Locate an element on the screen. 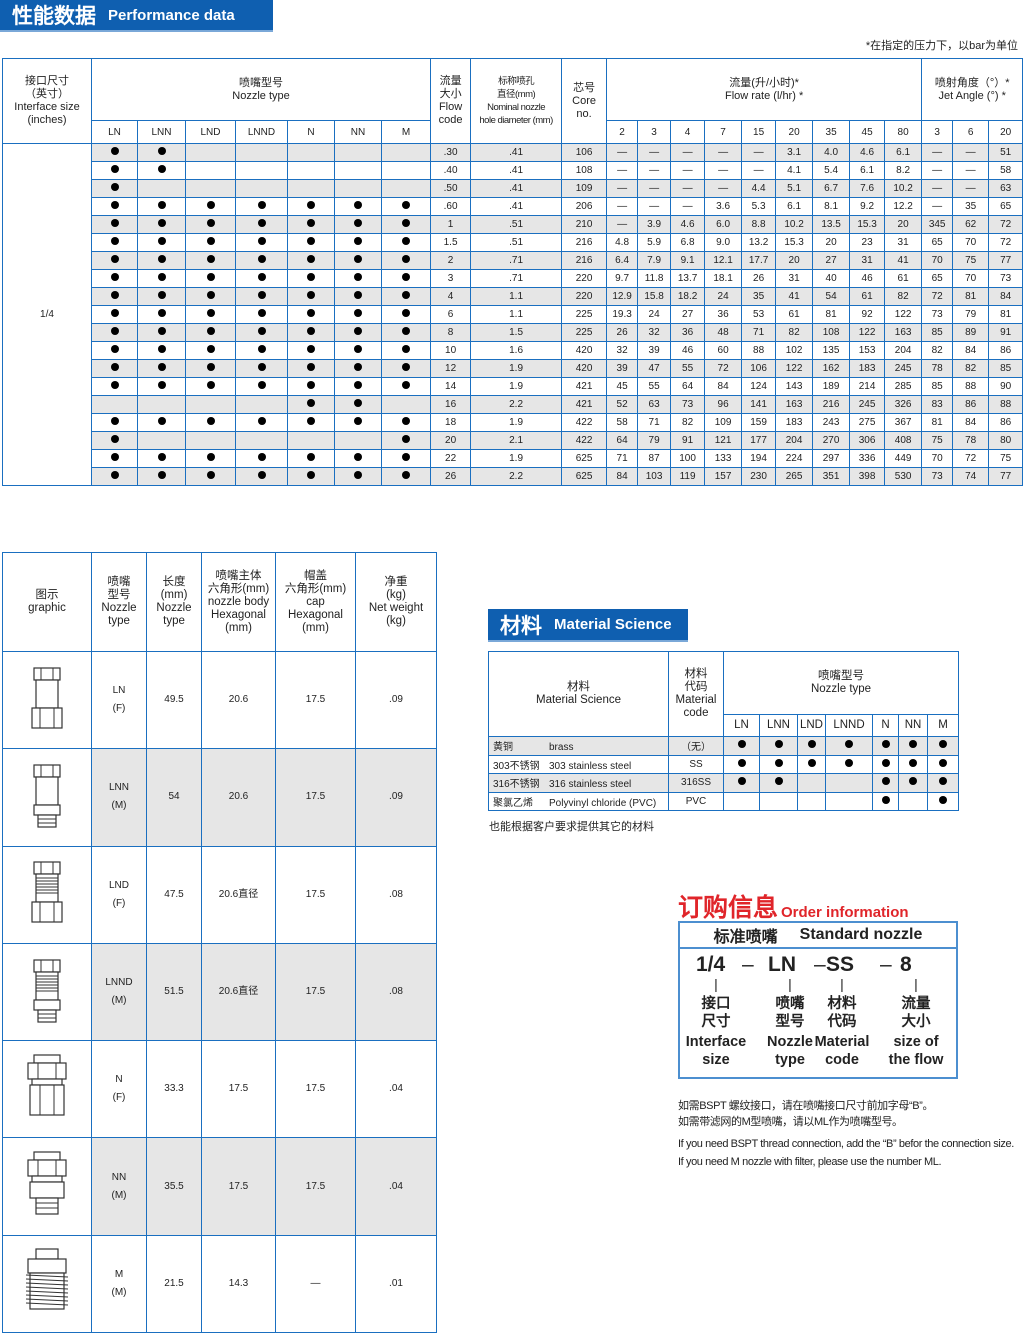  value-cell: 141 is located at coordinates (759, 404).